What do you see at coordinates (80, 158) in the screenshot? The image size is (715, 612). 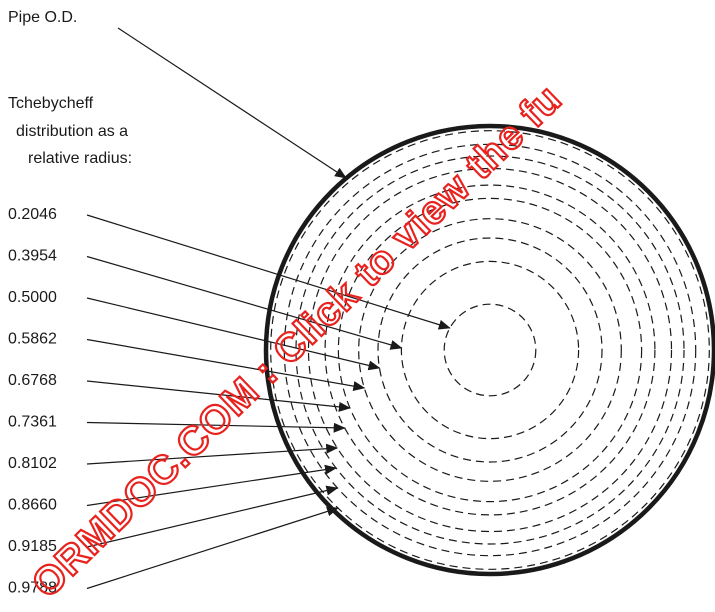 I see `heading-line-3: relative radius:` at bounding box center [80, 158].